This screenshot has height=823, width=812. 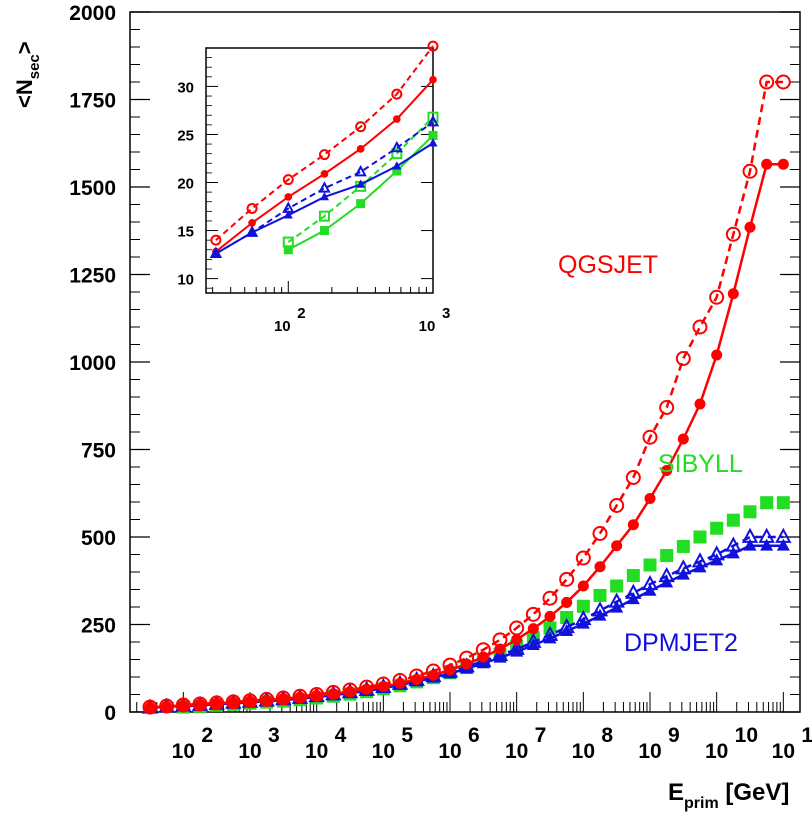 I want to click on x-tick-exponent: 10, so click(x=746, y=735).